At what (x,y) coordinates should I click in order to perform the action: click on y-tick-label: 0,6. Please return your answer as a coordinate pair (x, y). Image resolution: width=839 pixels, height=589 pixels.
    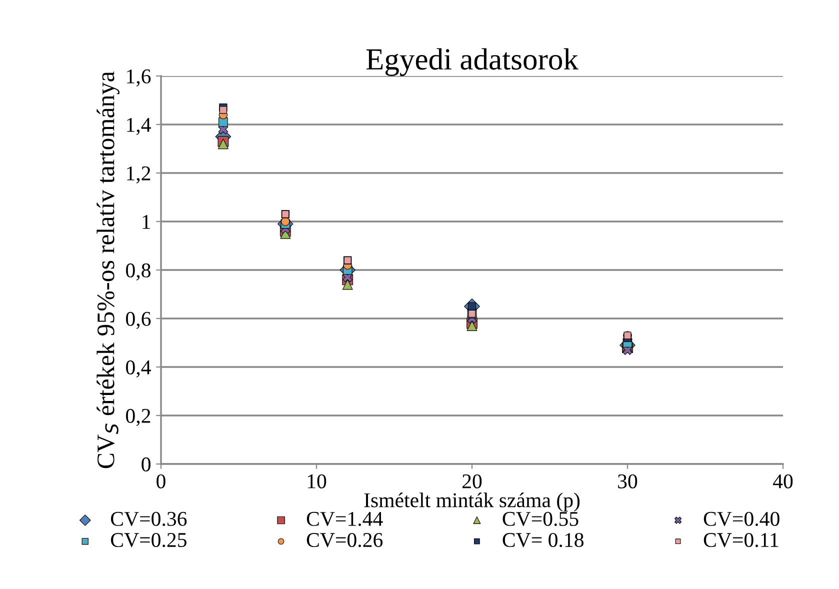
    Looking at the image, I should click on (138, 320).